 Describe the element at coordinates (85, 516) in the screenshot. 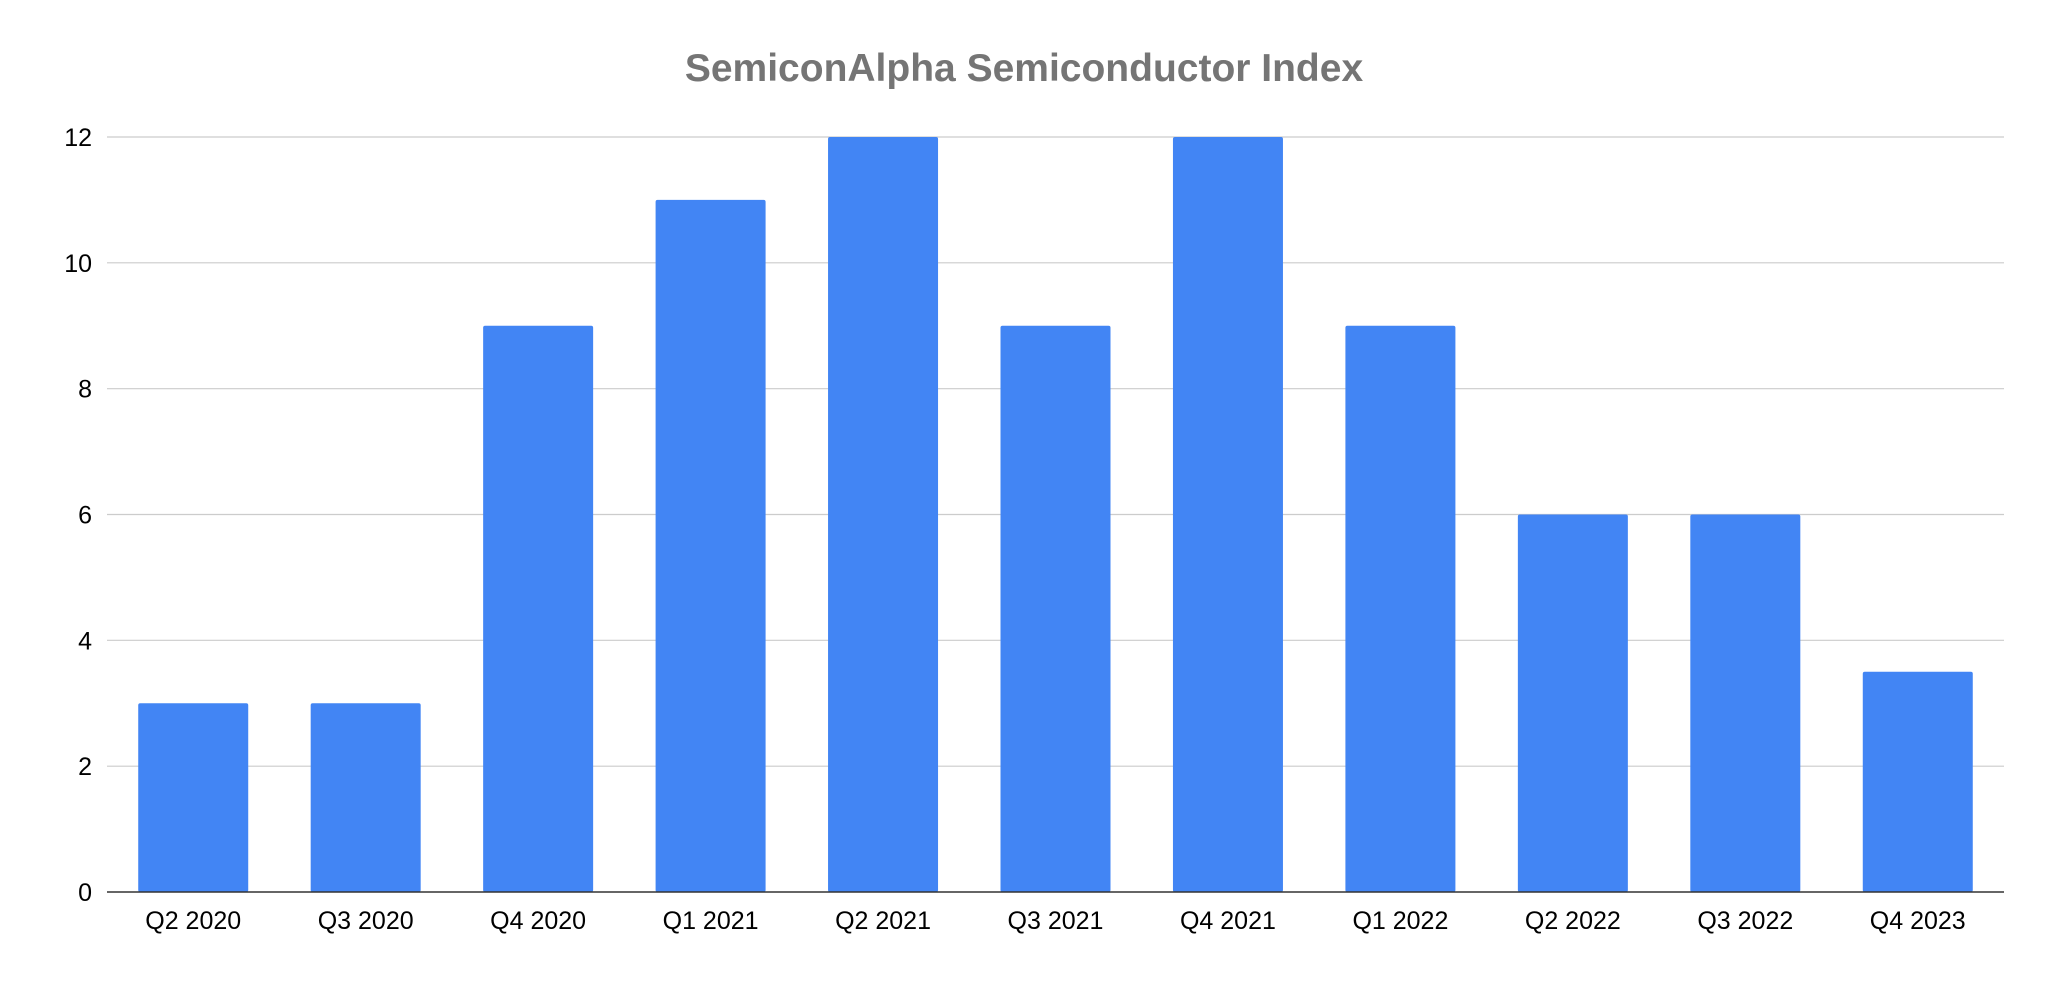

I see `y-tick-label: 6` at that location.